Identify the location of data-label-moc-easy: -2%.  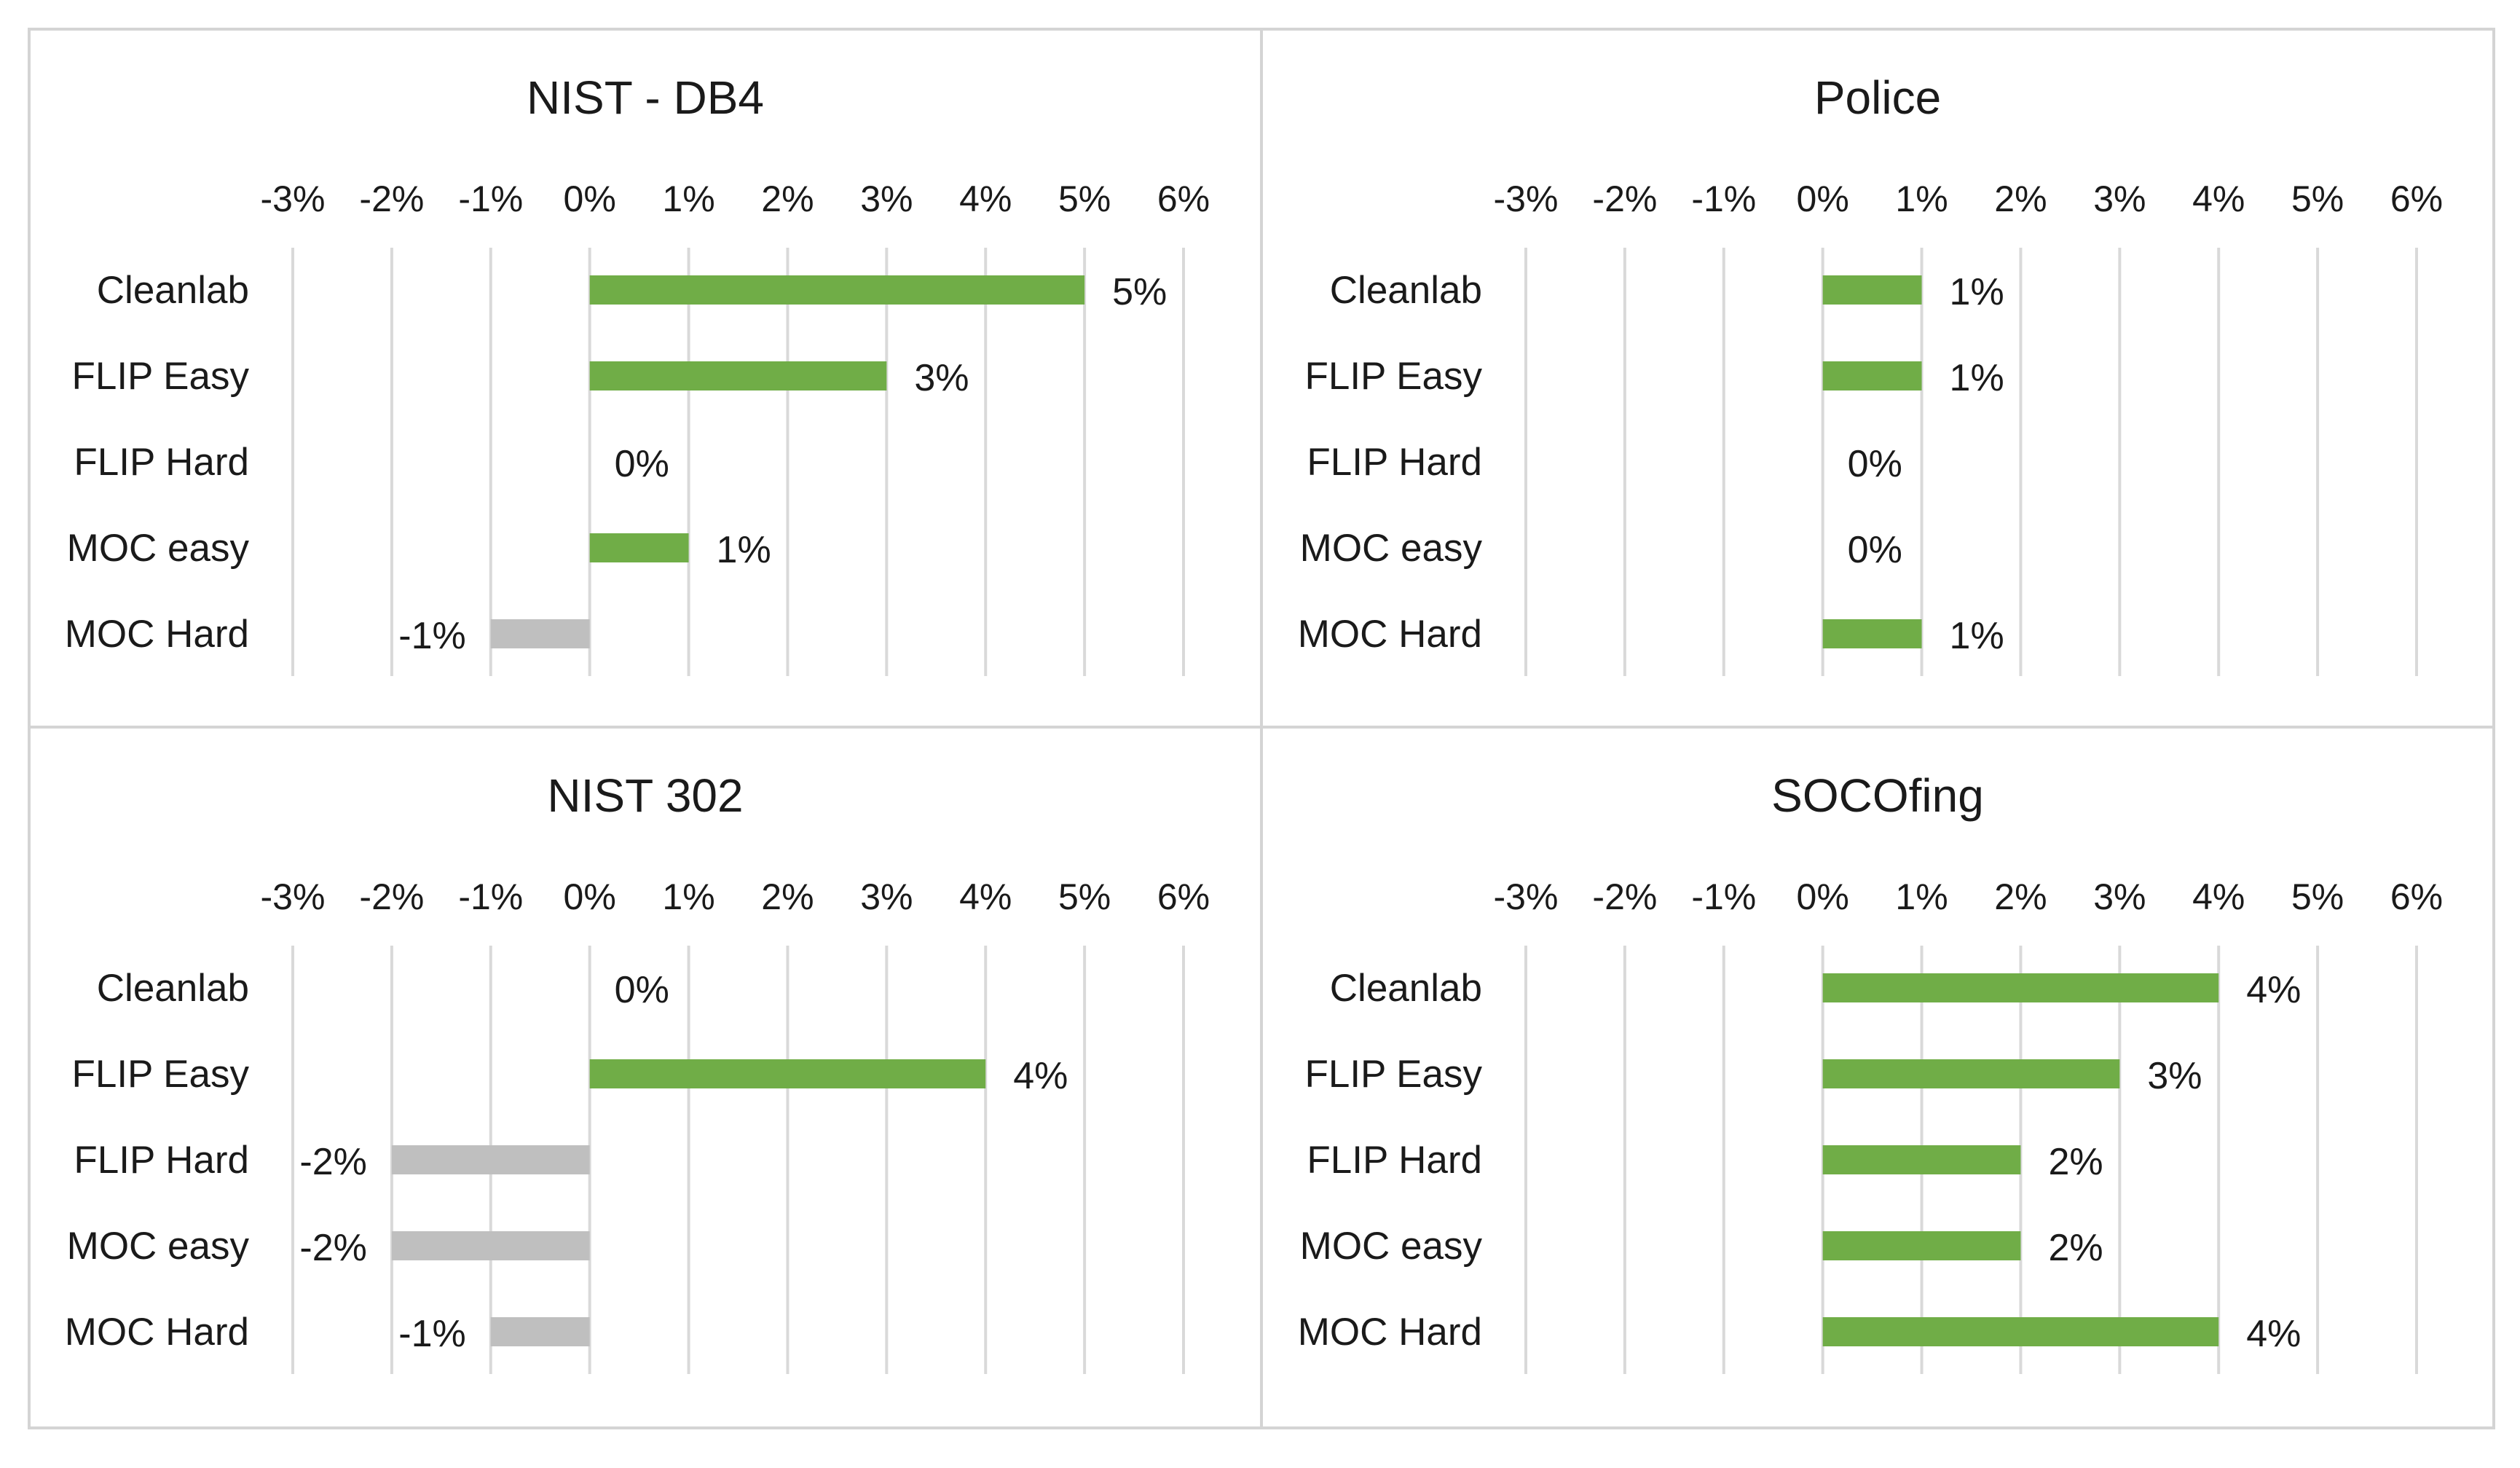
(332, 1248).